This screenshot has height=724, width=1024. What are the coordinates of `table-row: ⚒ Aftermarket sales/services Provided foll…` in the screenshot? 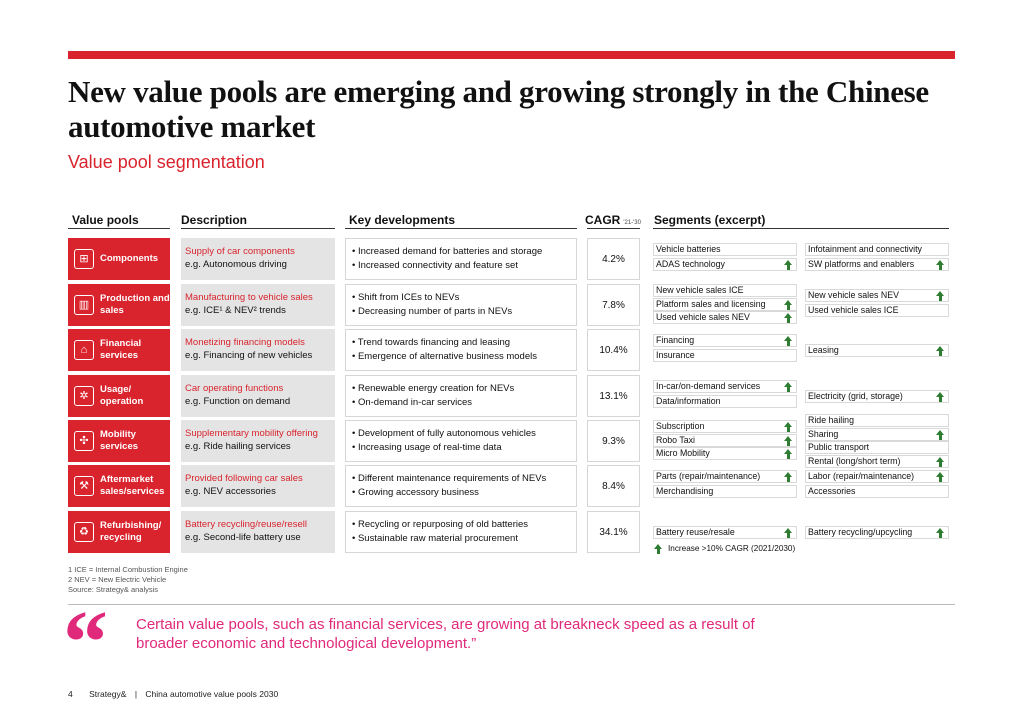 It's located at (512, 486).